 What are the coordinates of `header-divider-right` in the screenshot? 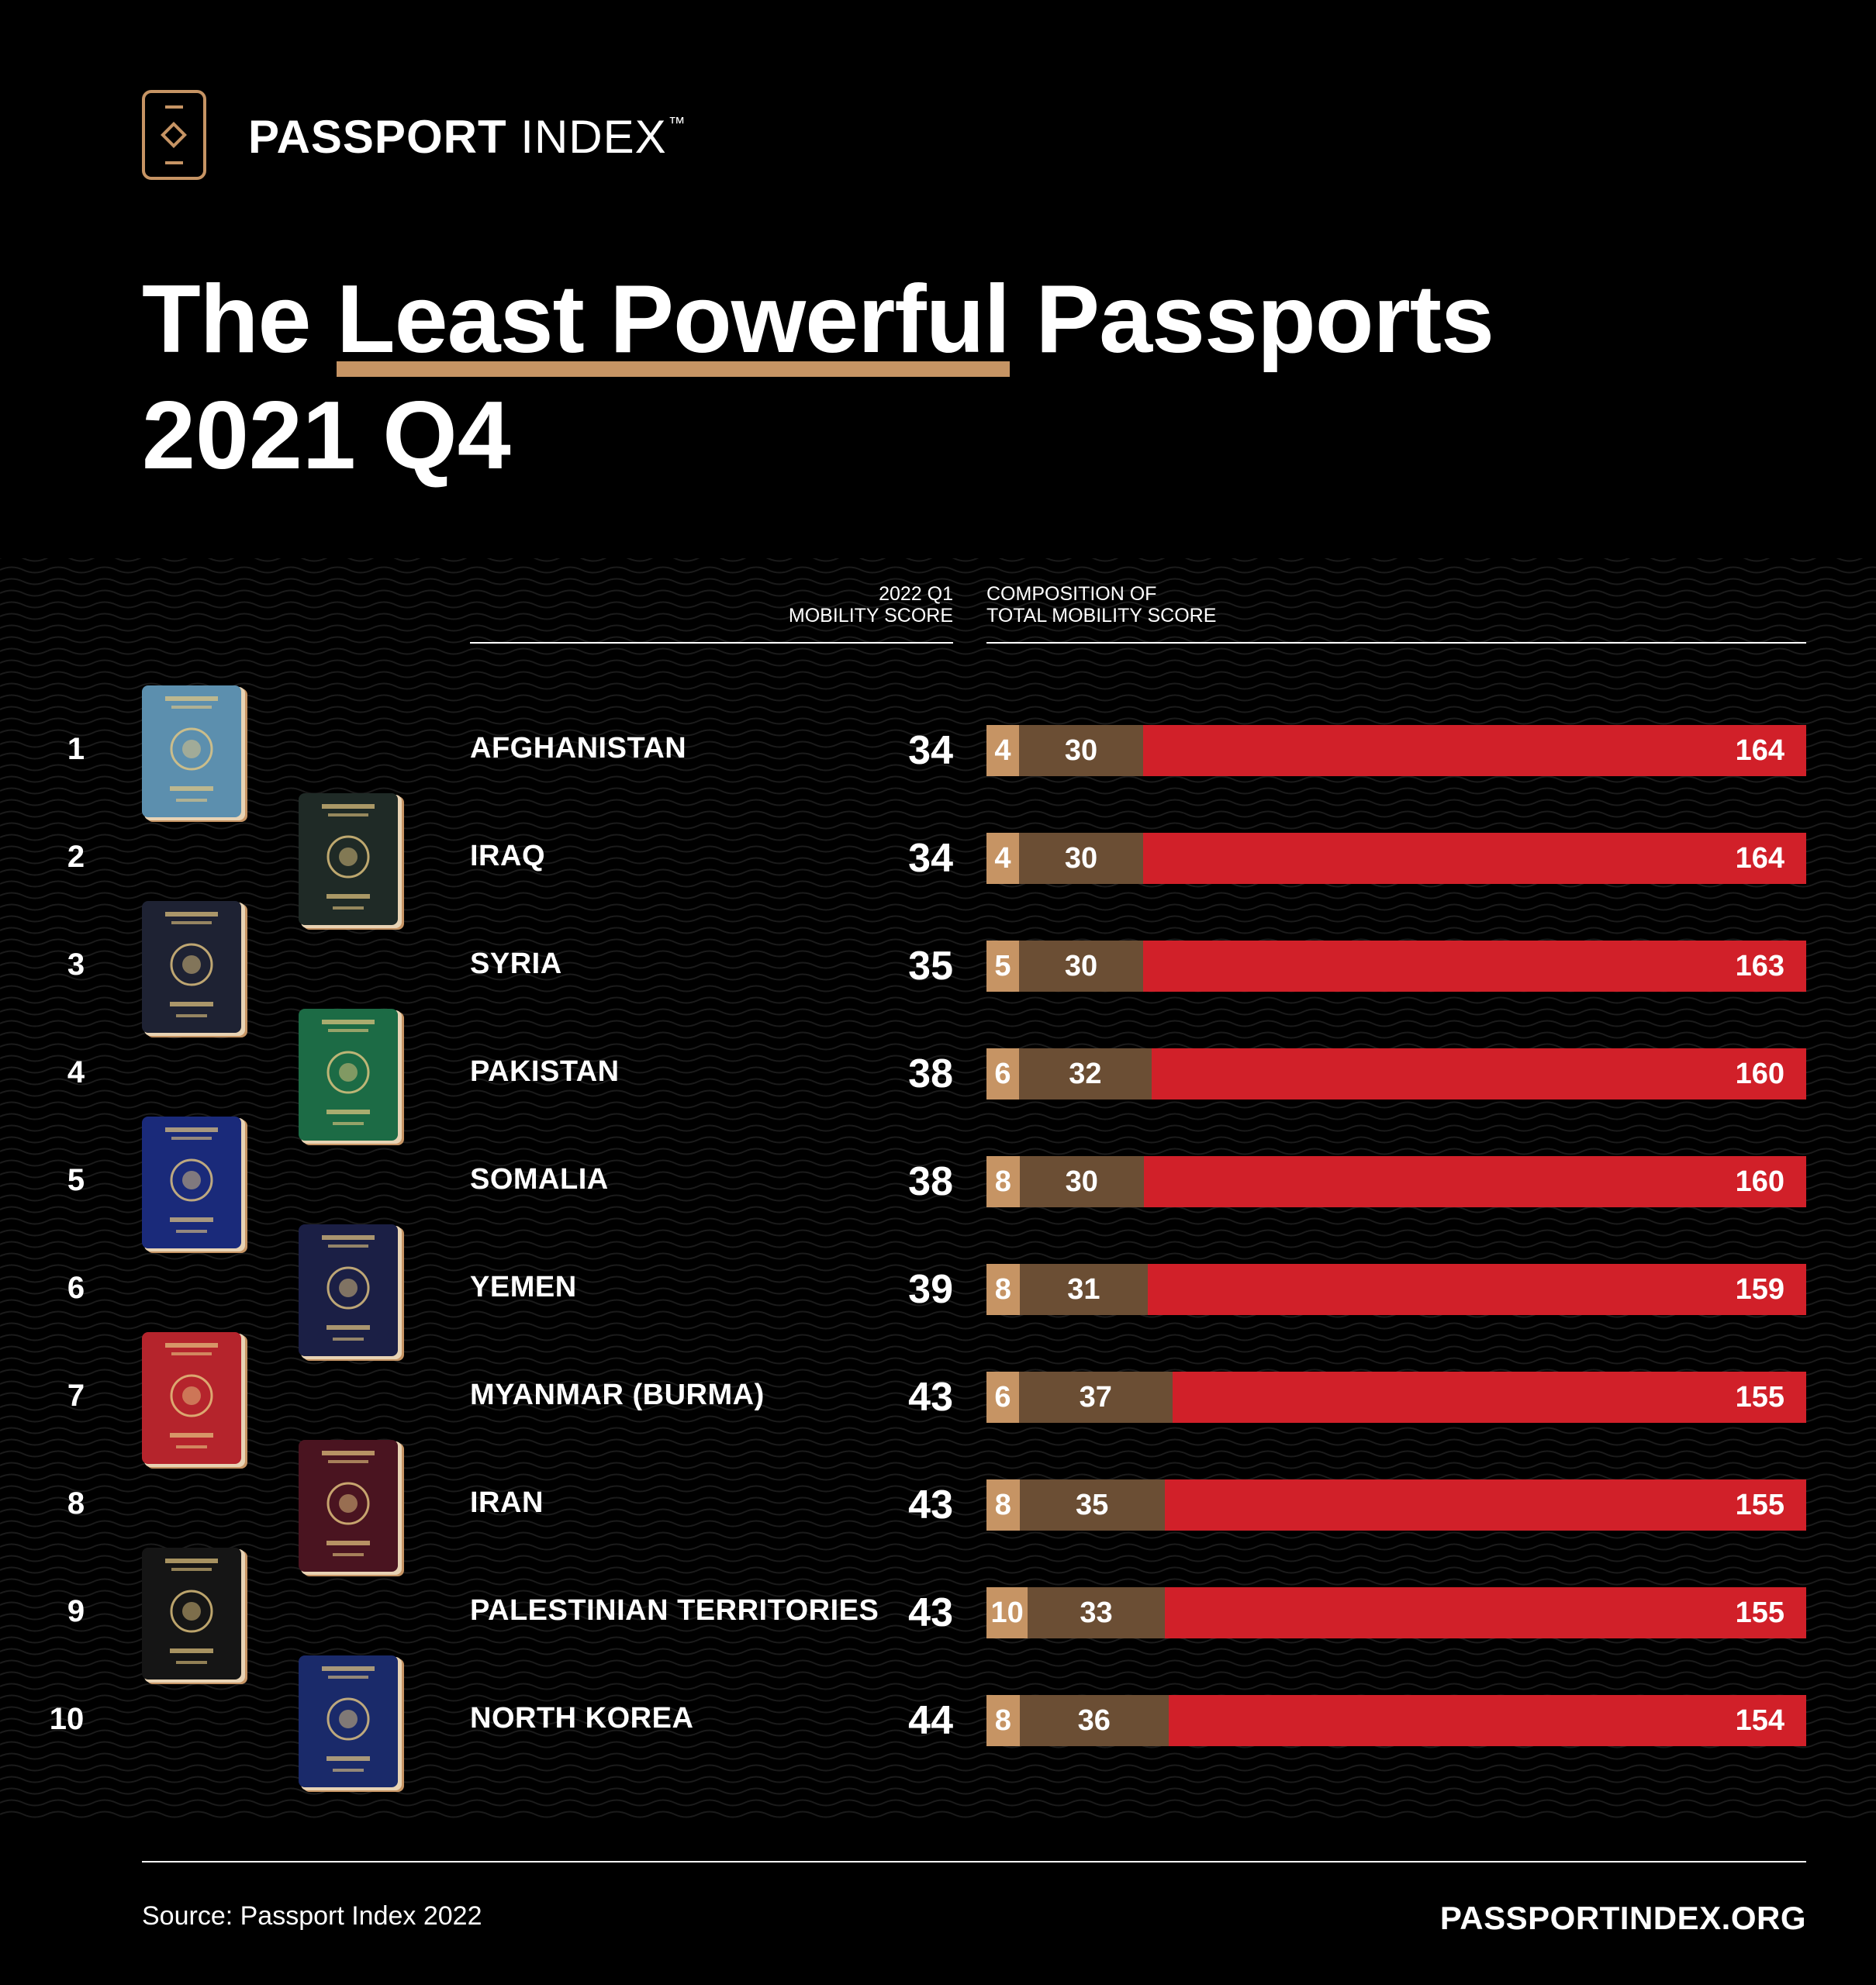 It's located at (1396, 643).